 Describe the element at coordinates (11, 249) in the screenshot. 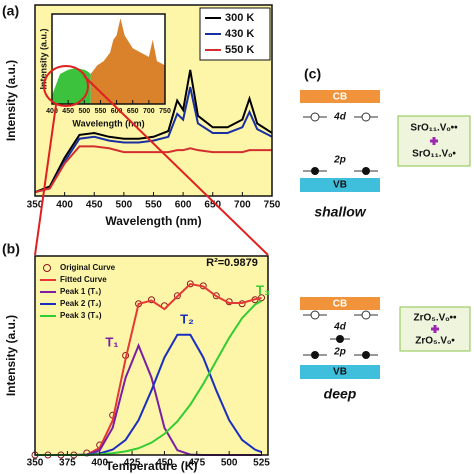

I see `panel-label: (b)` at that location.